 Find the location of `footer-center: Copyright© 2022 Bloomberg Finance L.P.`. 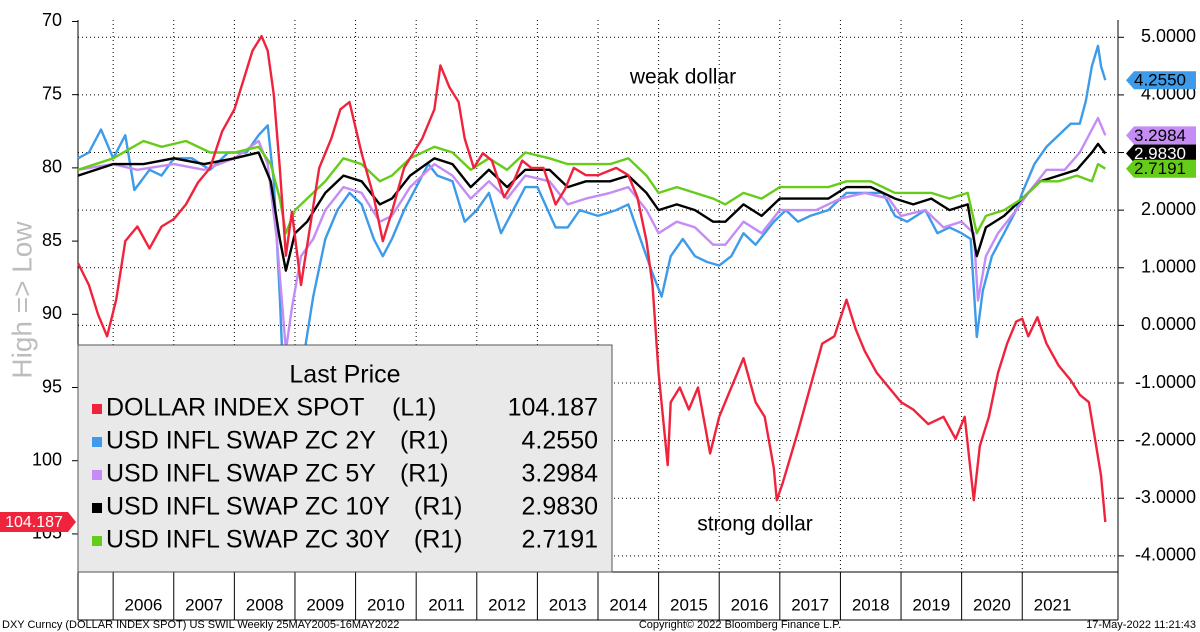

footer-center: Copyright© 2022 Bloomberg Finance L.P. is located at coordinates (740, 625).